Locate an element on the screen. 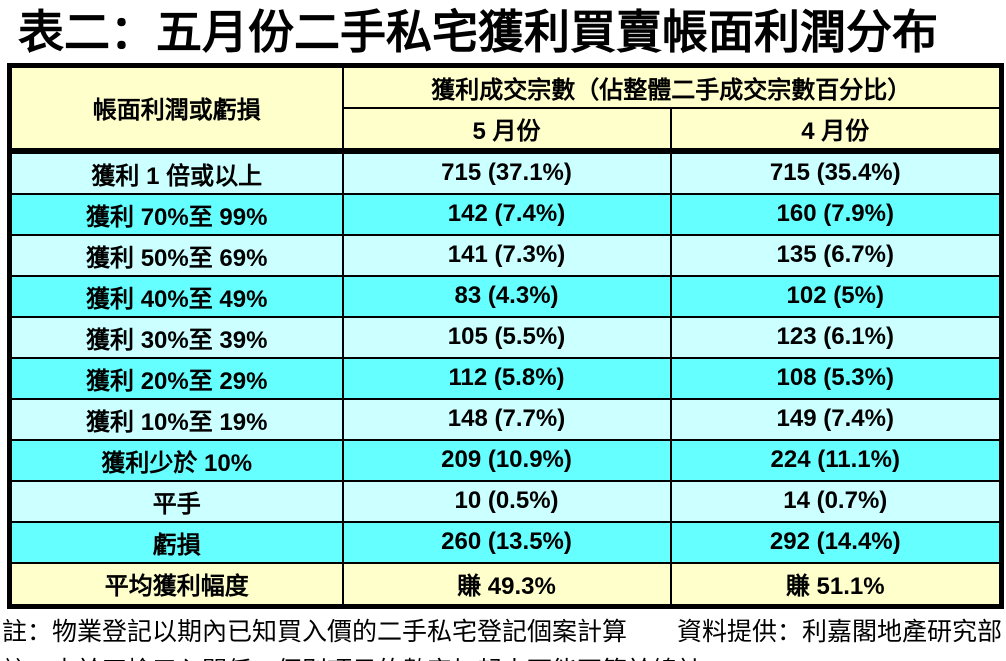  table-row: 獲利 10%至 19% 148 (7.7%) 149 (7.4%) is located at coordinates (505, 419).